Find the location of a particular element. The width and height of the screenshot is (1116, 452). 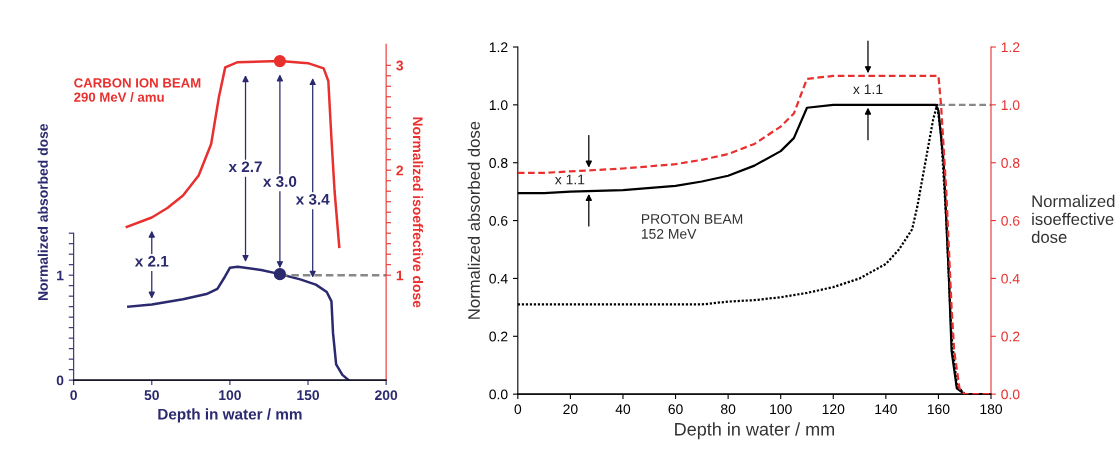

y2-tick-label: 0.2 is located at coordinates (1010, 336).